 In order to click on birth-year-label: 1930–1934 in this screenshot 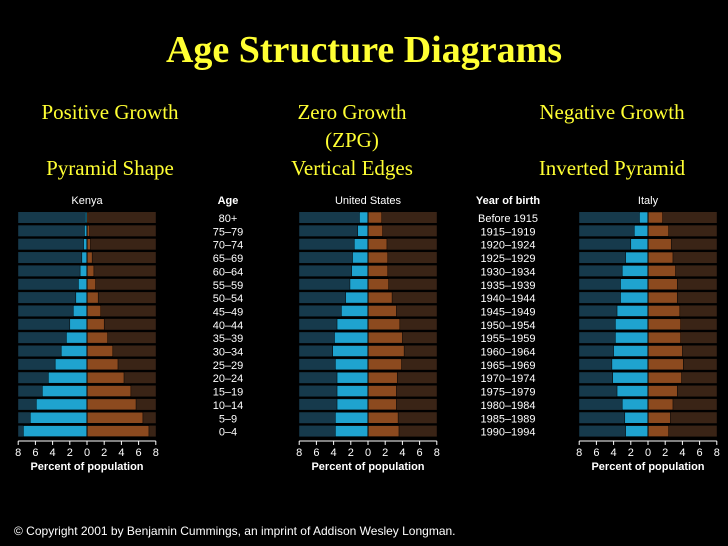, I will do `click(507, 272)`.